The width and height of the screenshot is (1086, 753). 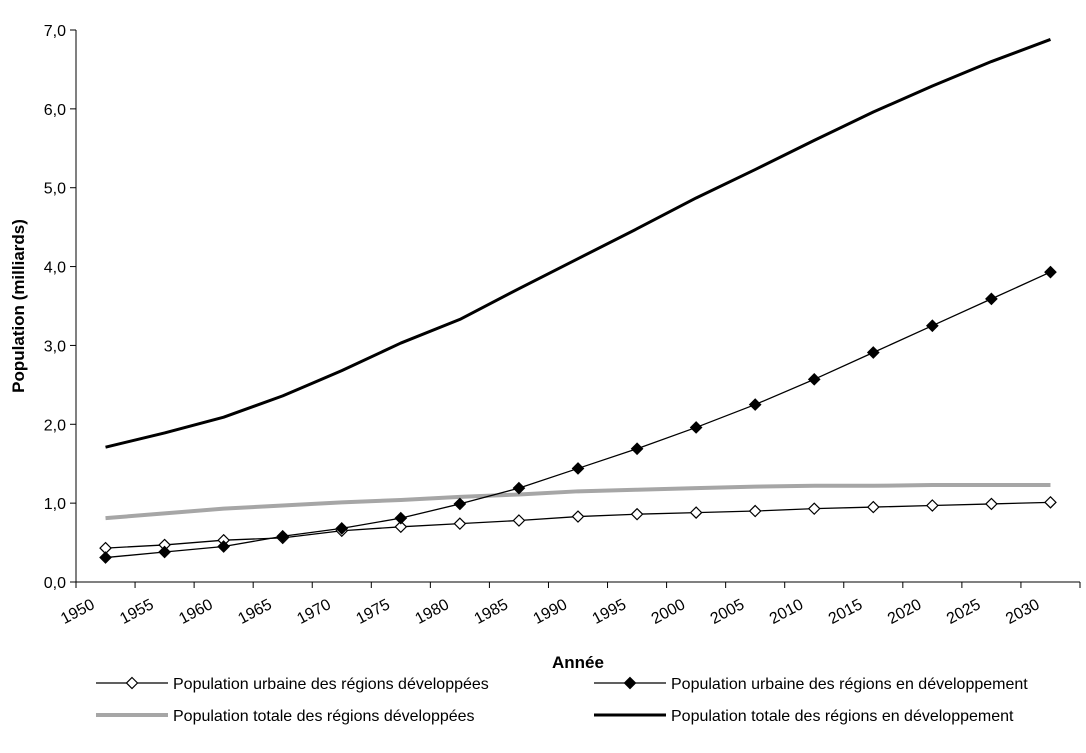 What do you see at coordinates (254, 612) in the screenshot?
I see `x-tick-label: 1965` at bounding box center [254, 612].